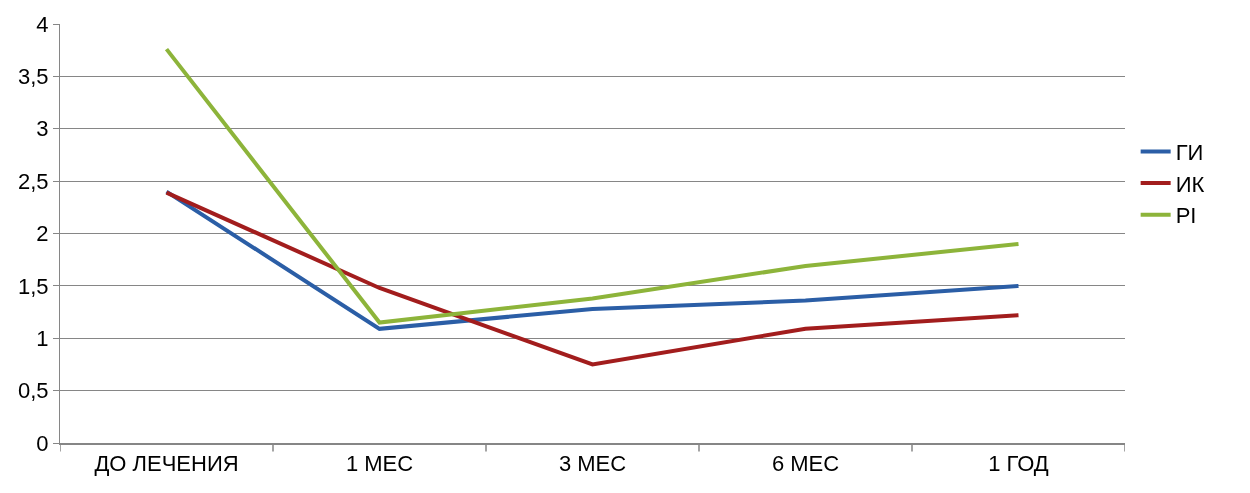  What do you see at coordinates (33, 181) in the screenshot?
I see `y-tick-label: 2,5` at bounding box center [33, 181].